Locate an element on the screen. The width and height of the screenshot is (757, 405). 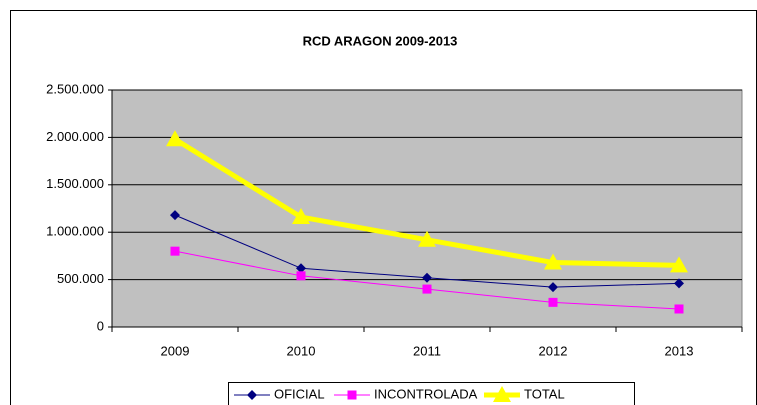
legend-label: INCONTROLADA is located at coordinates (426, 393).